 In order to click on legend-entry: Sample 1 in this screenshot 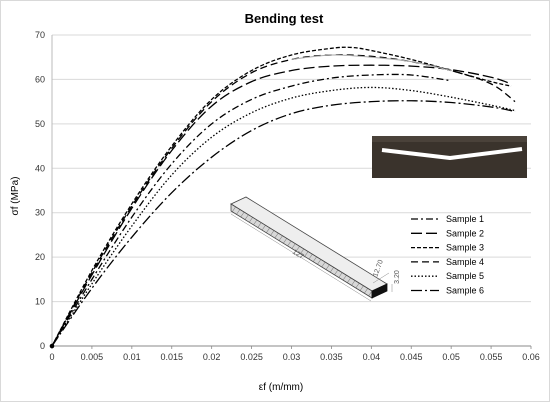, I will do `click(465, 219)`.